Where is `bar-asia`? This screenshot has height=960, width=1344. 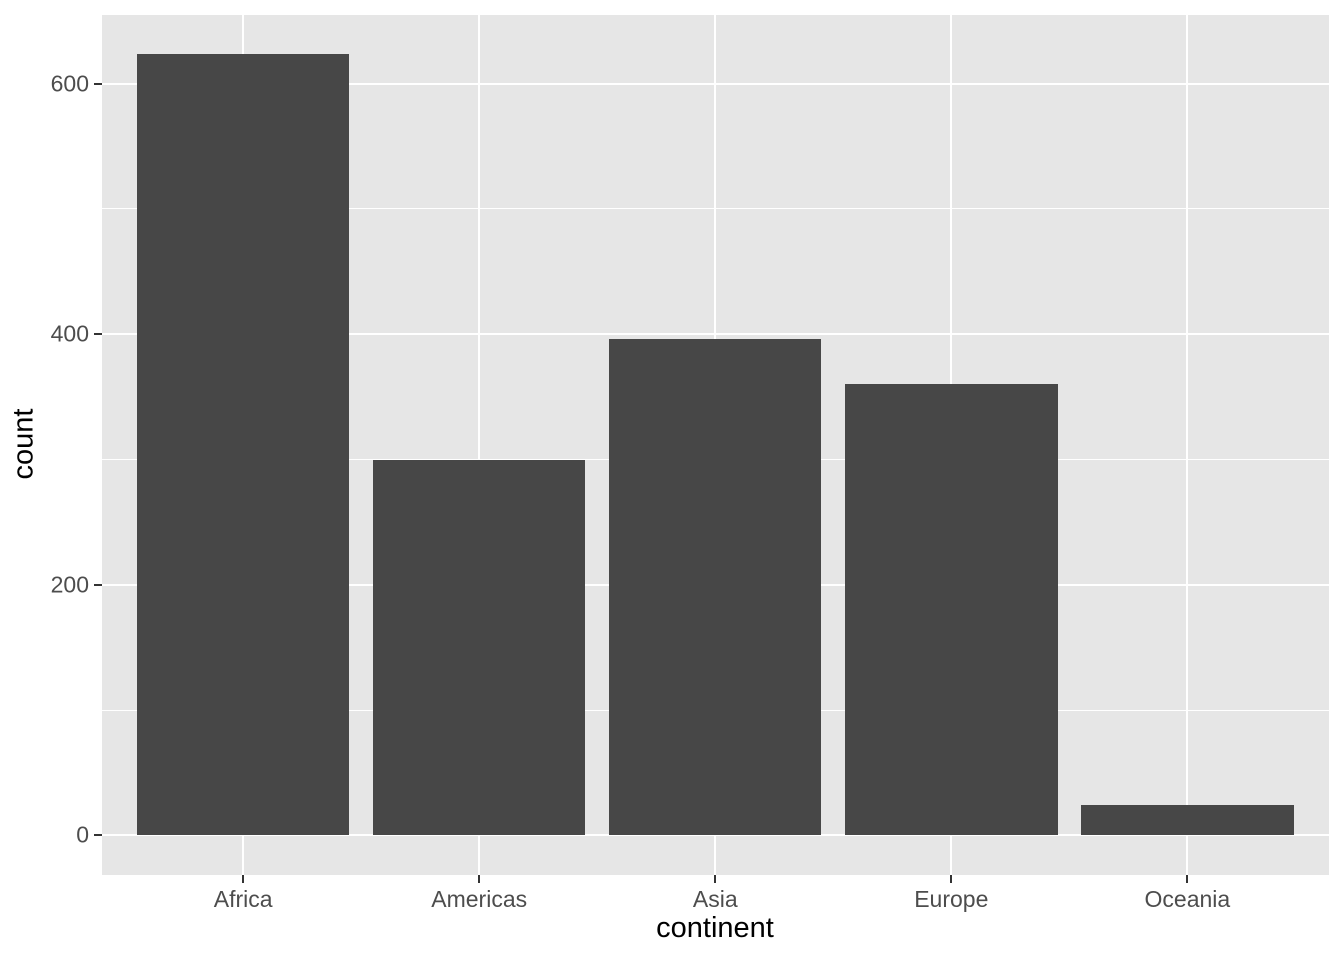 bar-asia is located at coordinates (715, 587).